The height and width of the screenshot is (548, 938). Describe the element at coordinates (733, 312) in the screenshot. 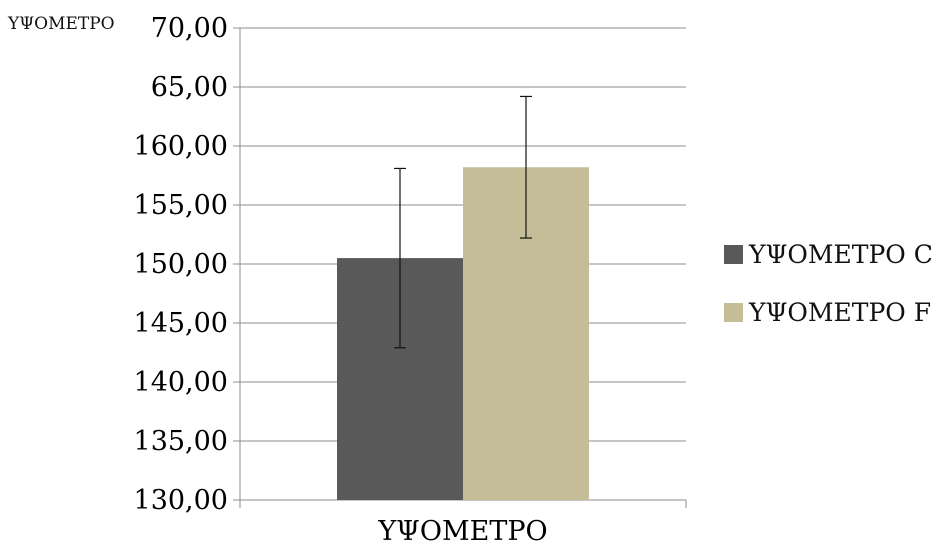

I see `legend-swatch-f` at that location.